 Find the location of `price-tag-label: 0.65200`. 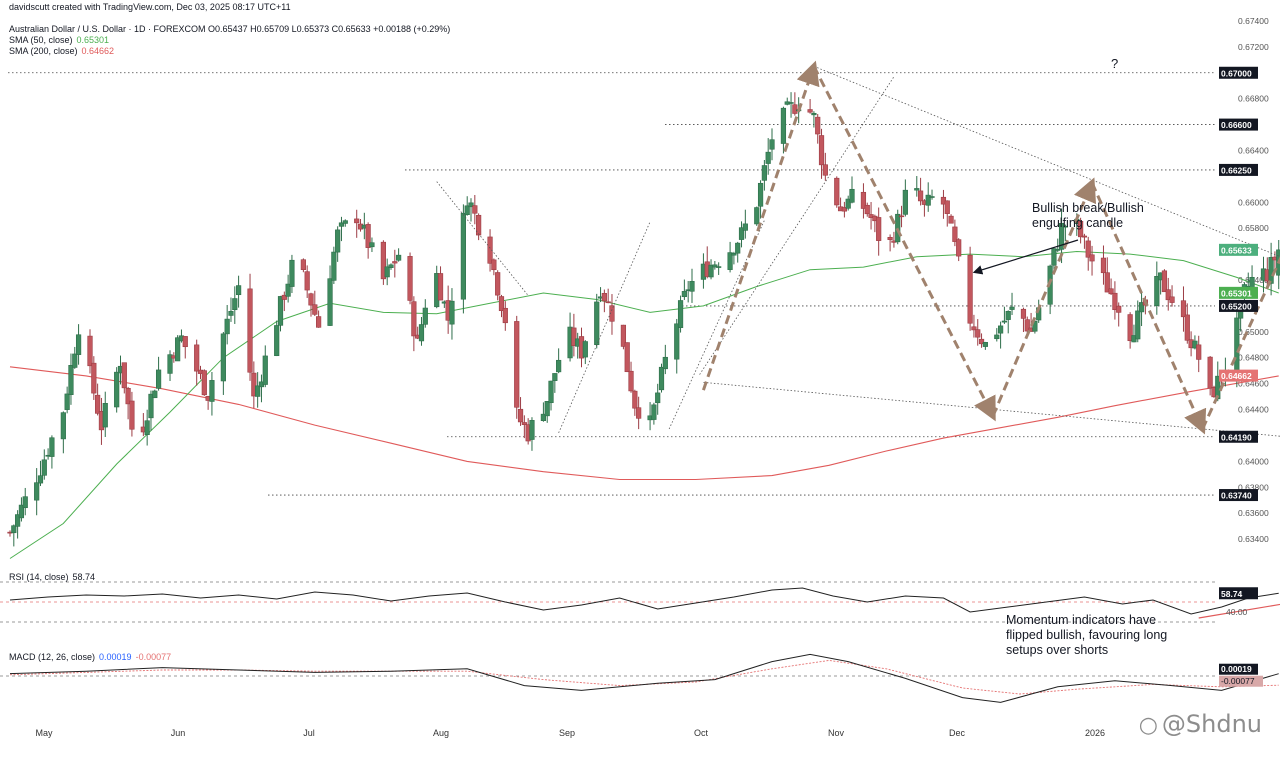

price-tag-label: 0.65200 is located at coordinates (1236, 306).